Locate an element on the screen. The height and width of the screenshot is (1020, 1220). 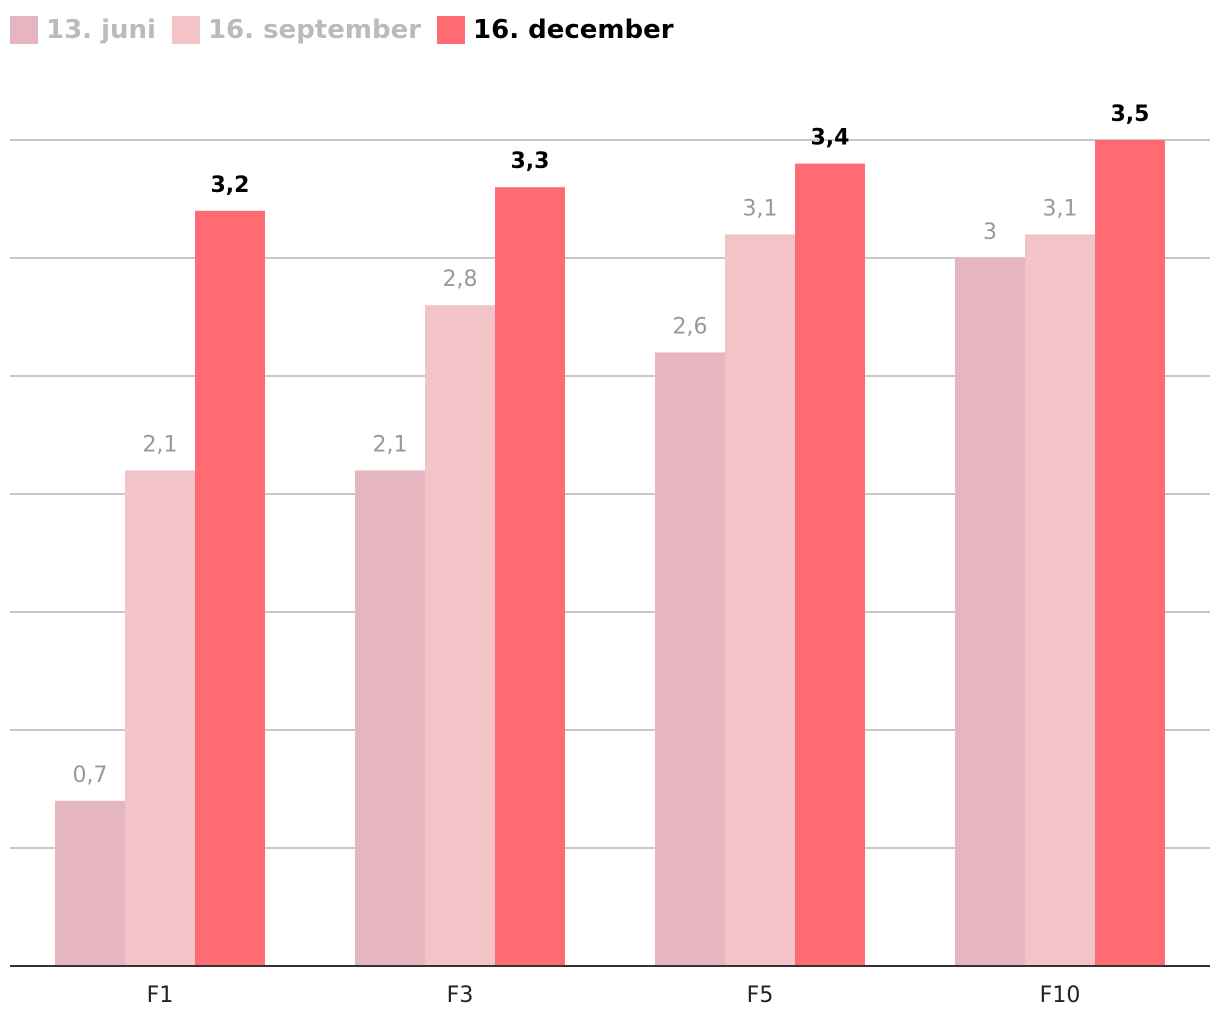
bar-f10-16-september is located at coordinates (1060, 600).